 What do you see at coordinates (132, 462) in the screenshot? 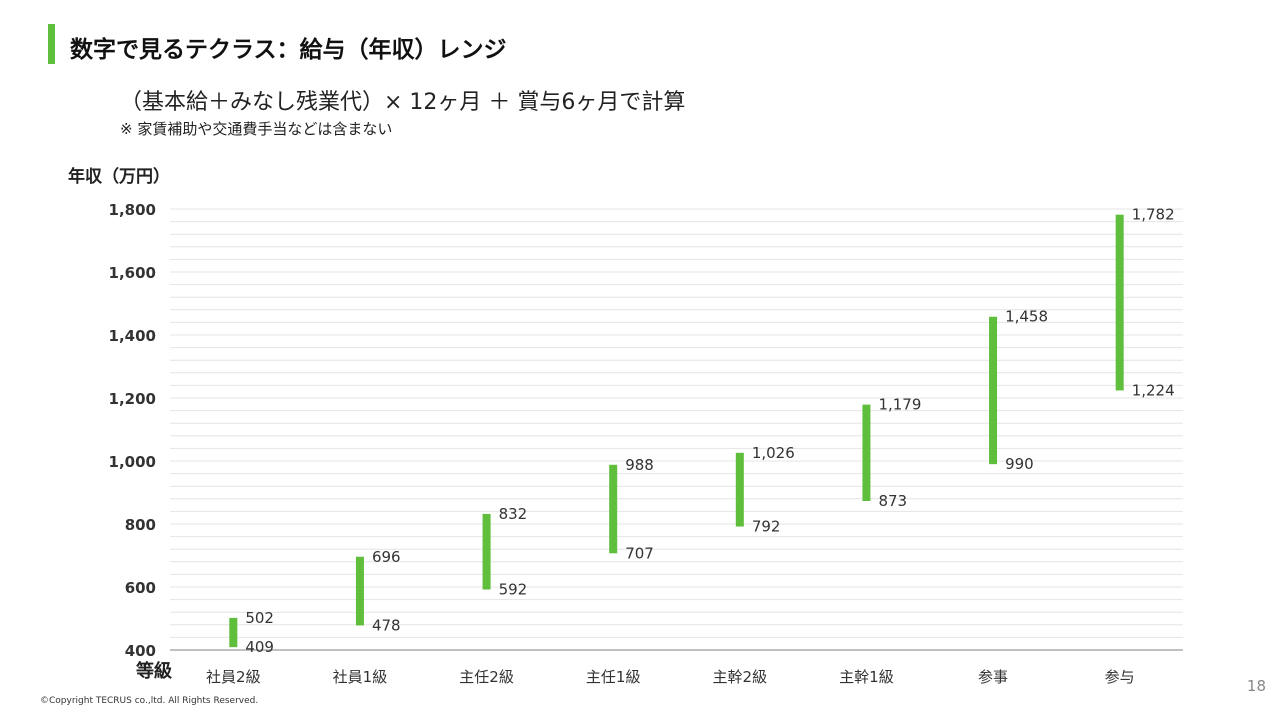
I see `y-tick-label: 1,000` at bounding box center [132, 462].